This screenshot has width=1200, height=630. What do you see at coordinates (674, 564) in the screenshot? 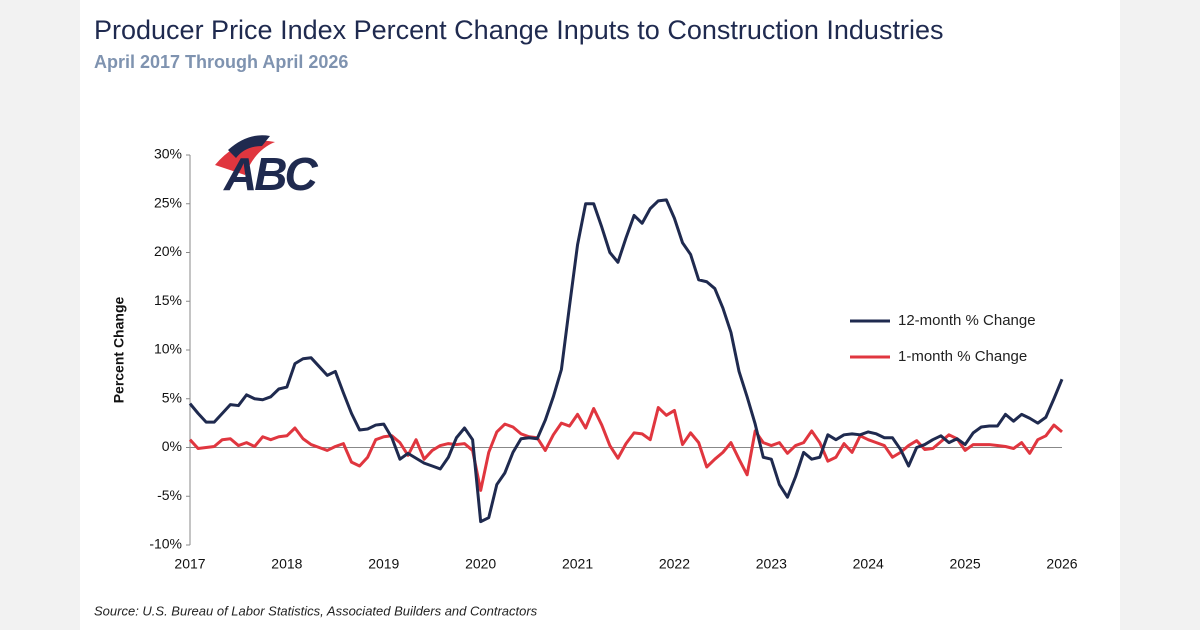
I see `x-tick-label: 2022` at bounding box center [674, 564].